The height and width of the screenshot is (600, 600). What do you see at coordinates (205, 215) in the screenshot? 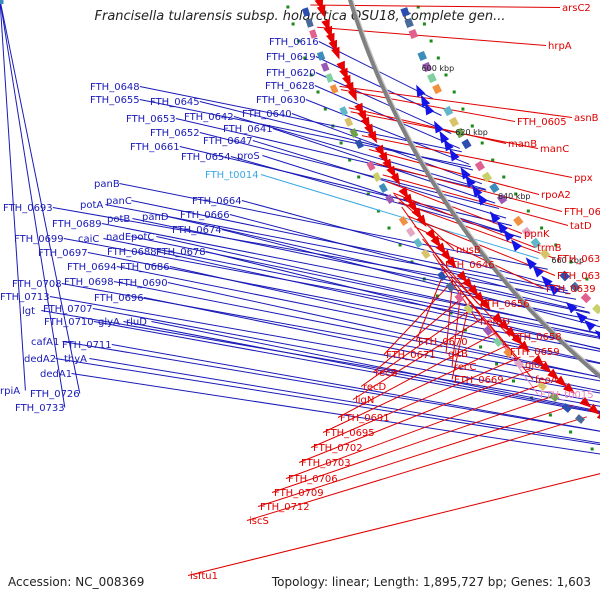
I see `forward-gene-label: FTH_0666` at bounding box center [205, 215].